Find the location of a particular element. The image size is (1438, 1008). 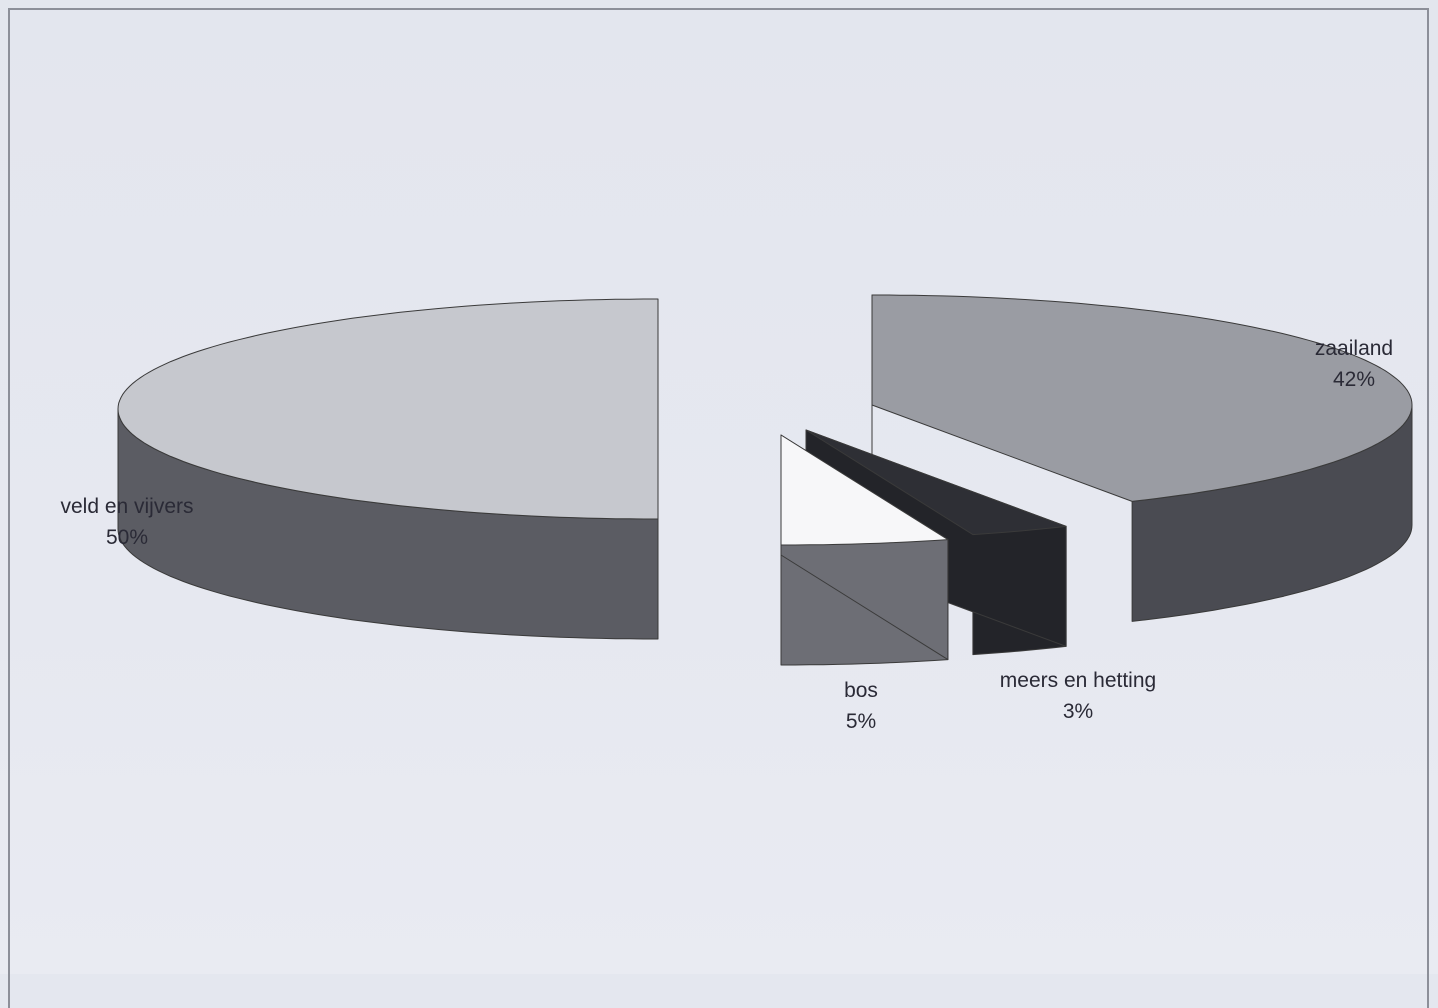

slice-percent-bos: 5% is located at coordinates (861, 721).